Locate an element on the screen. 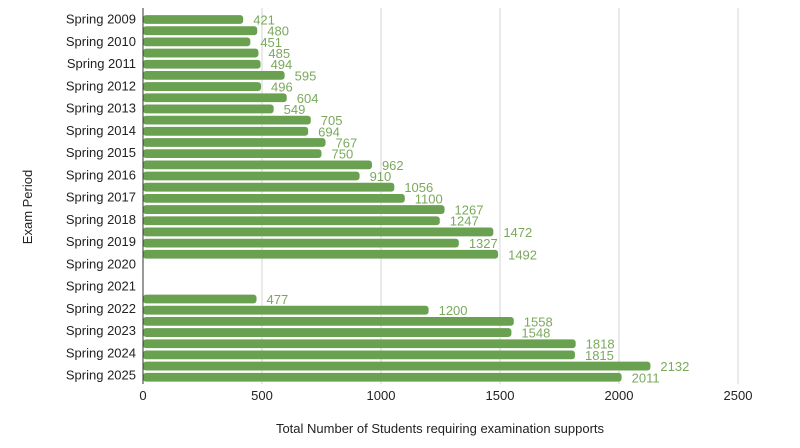 The image size is (800, 448). value-label: 1200 is located at coordinates (453, 310).